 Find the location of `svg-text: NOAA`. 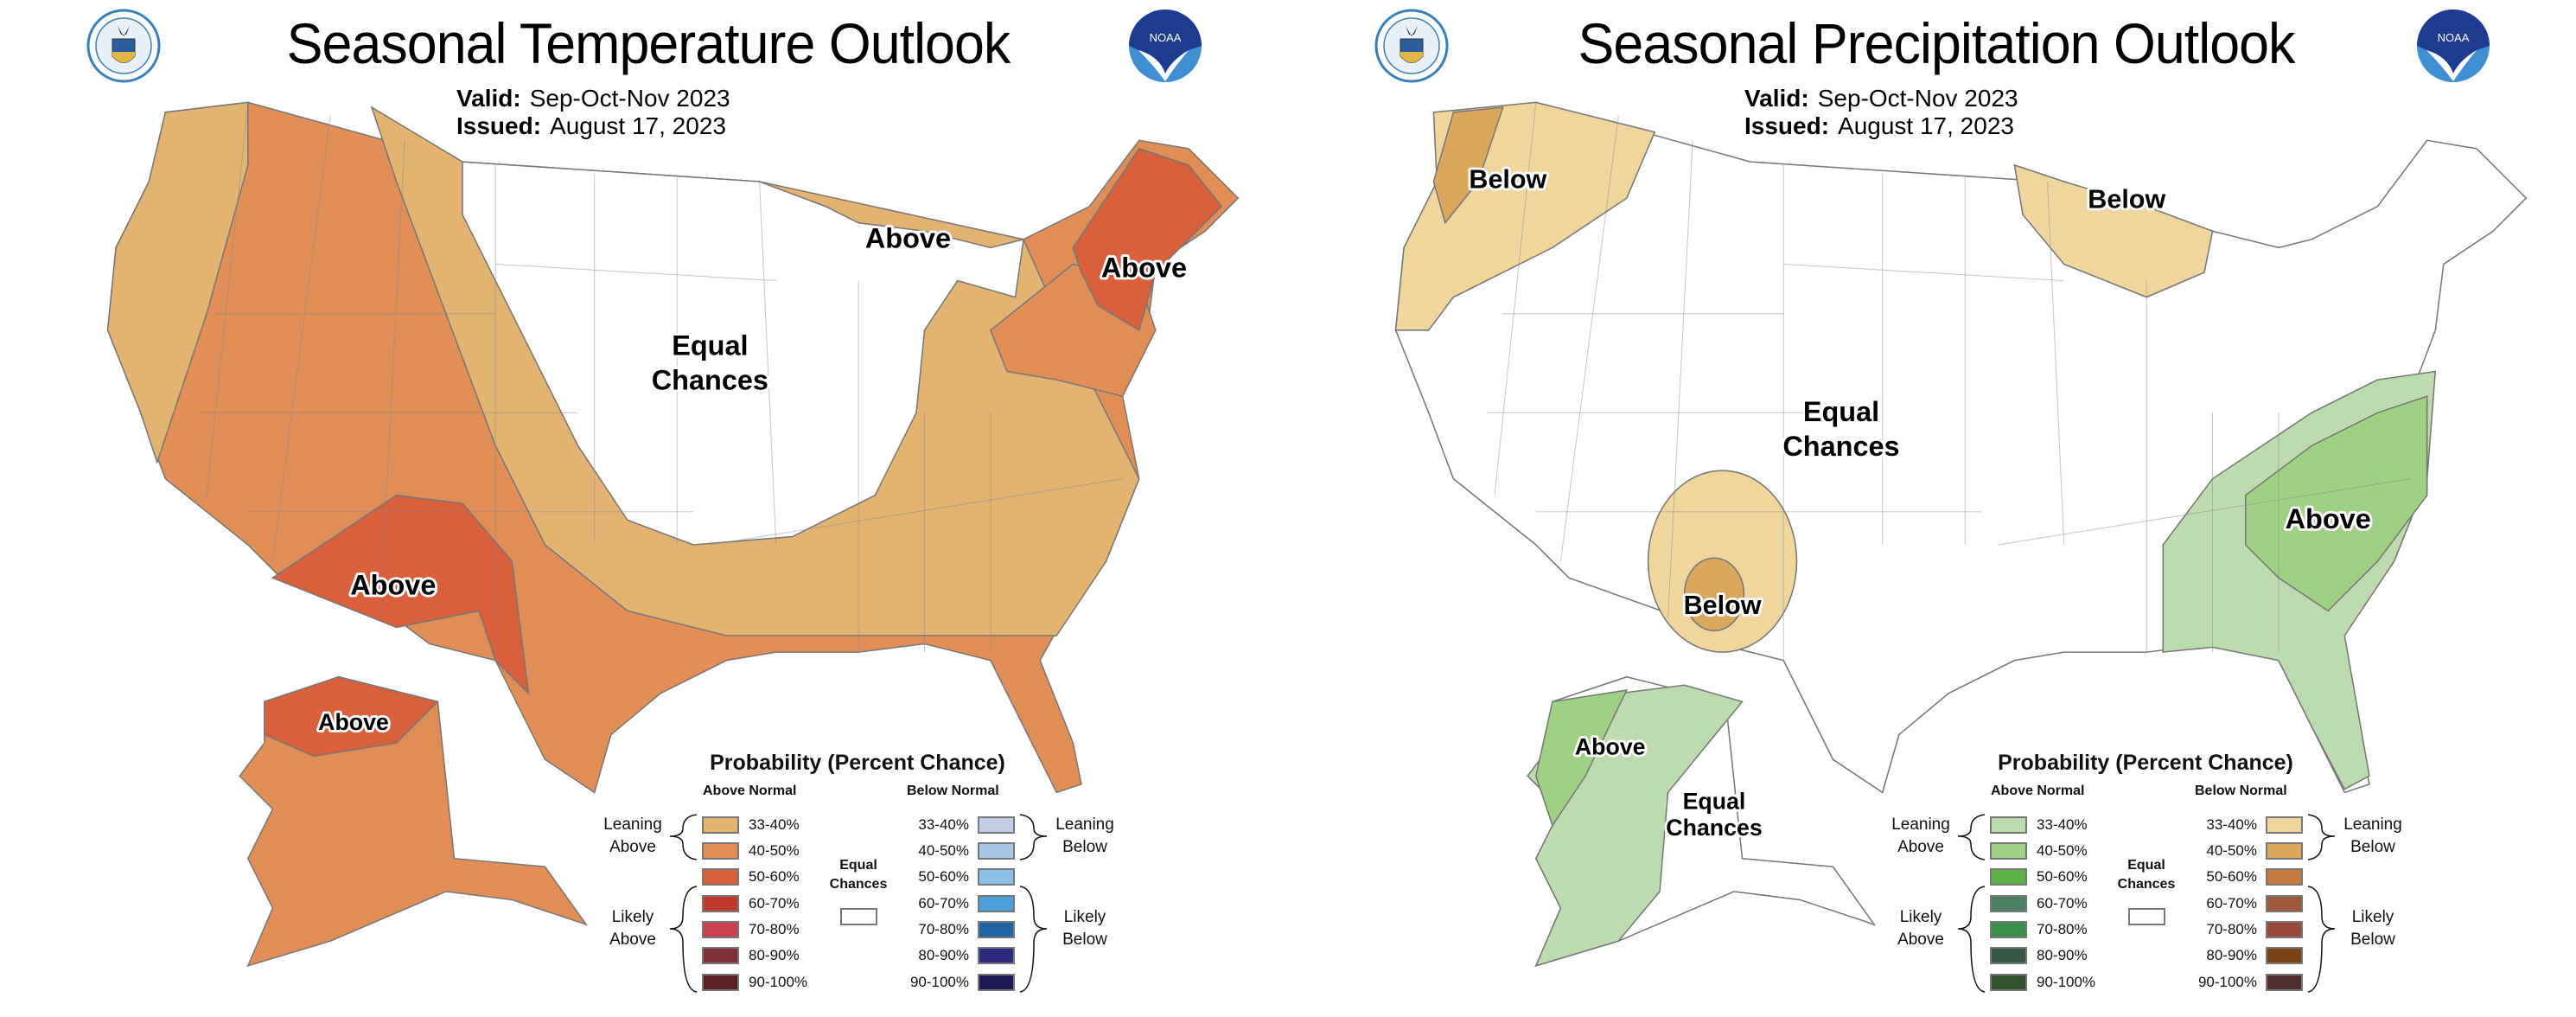

svg-text: NOAA is located at coordinates (2454, 37).